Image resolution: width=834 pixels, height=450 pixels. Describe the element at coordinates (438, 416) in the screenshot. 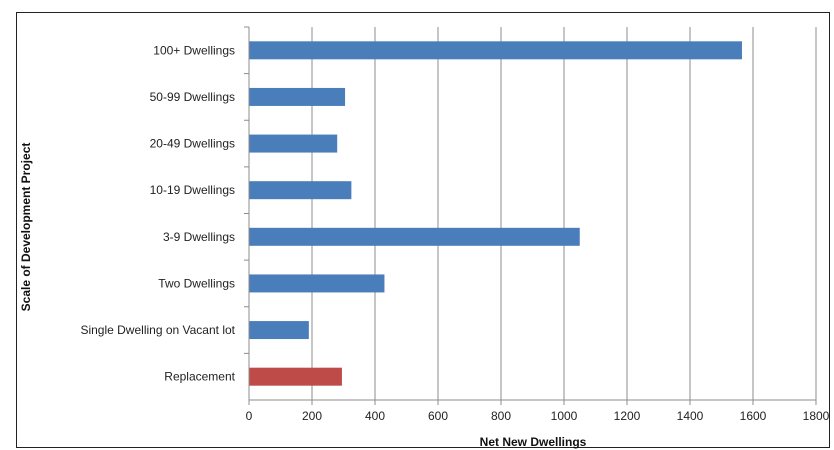

I see `x-tick-label: 600` at that location.